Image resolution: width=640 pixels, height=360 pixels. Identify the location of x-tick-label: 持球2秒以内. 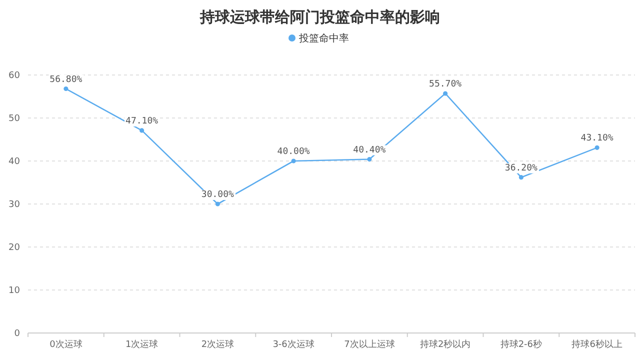
(445, 344).